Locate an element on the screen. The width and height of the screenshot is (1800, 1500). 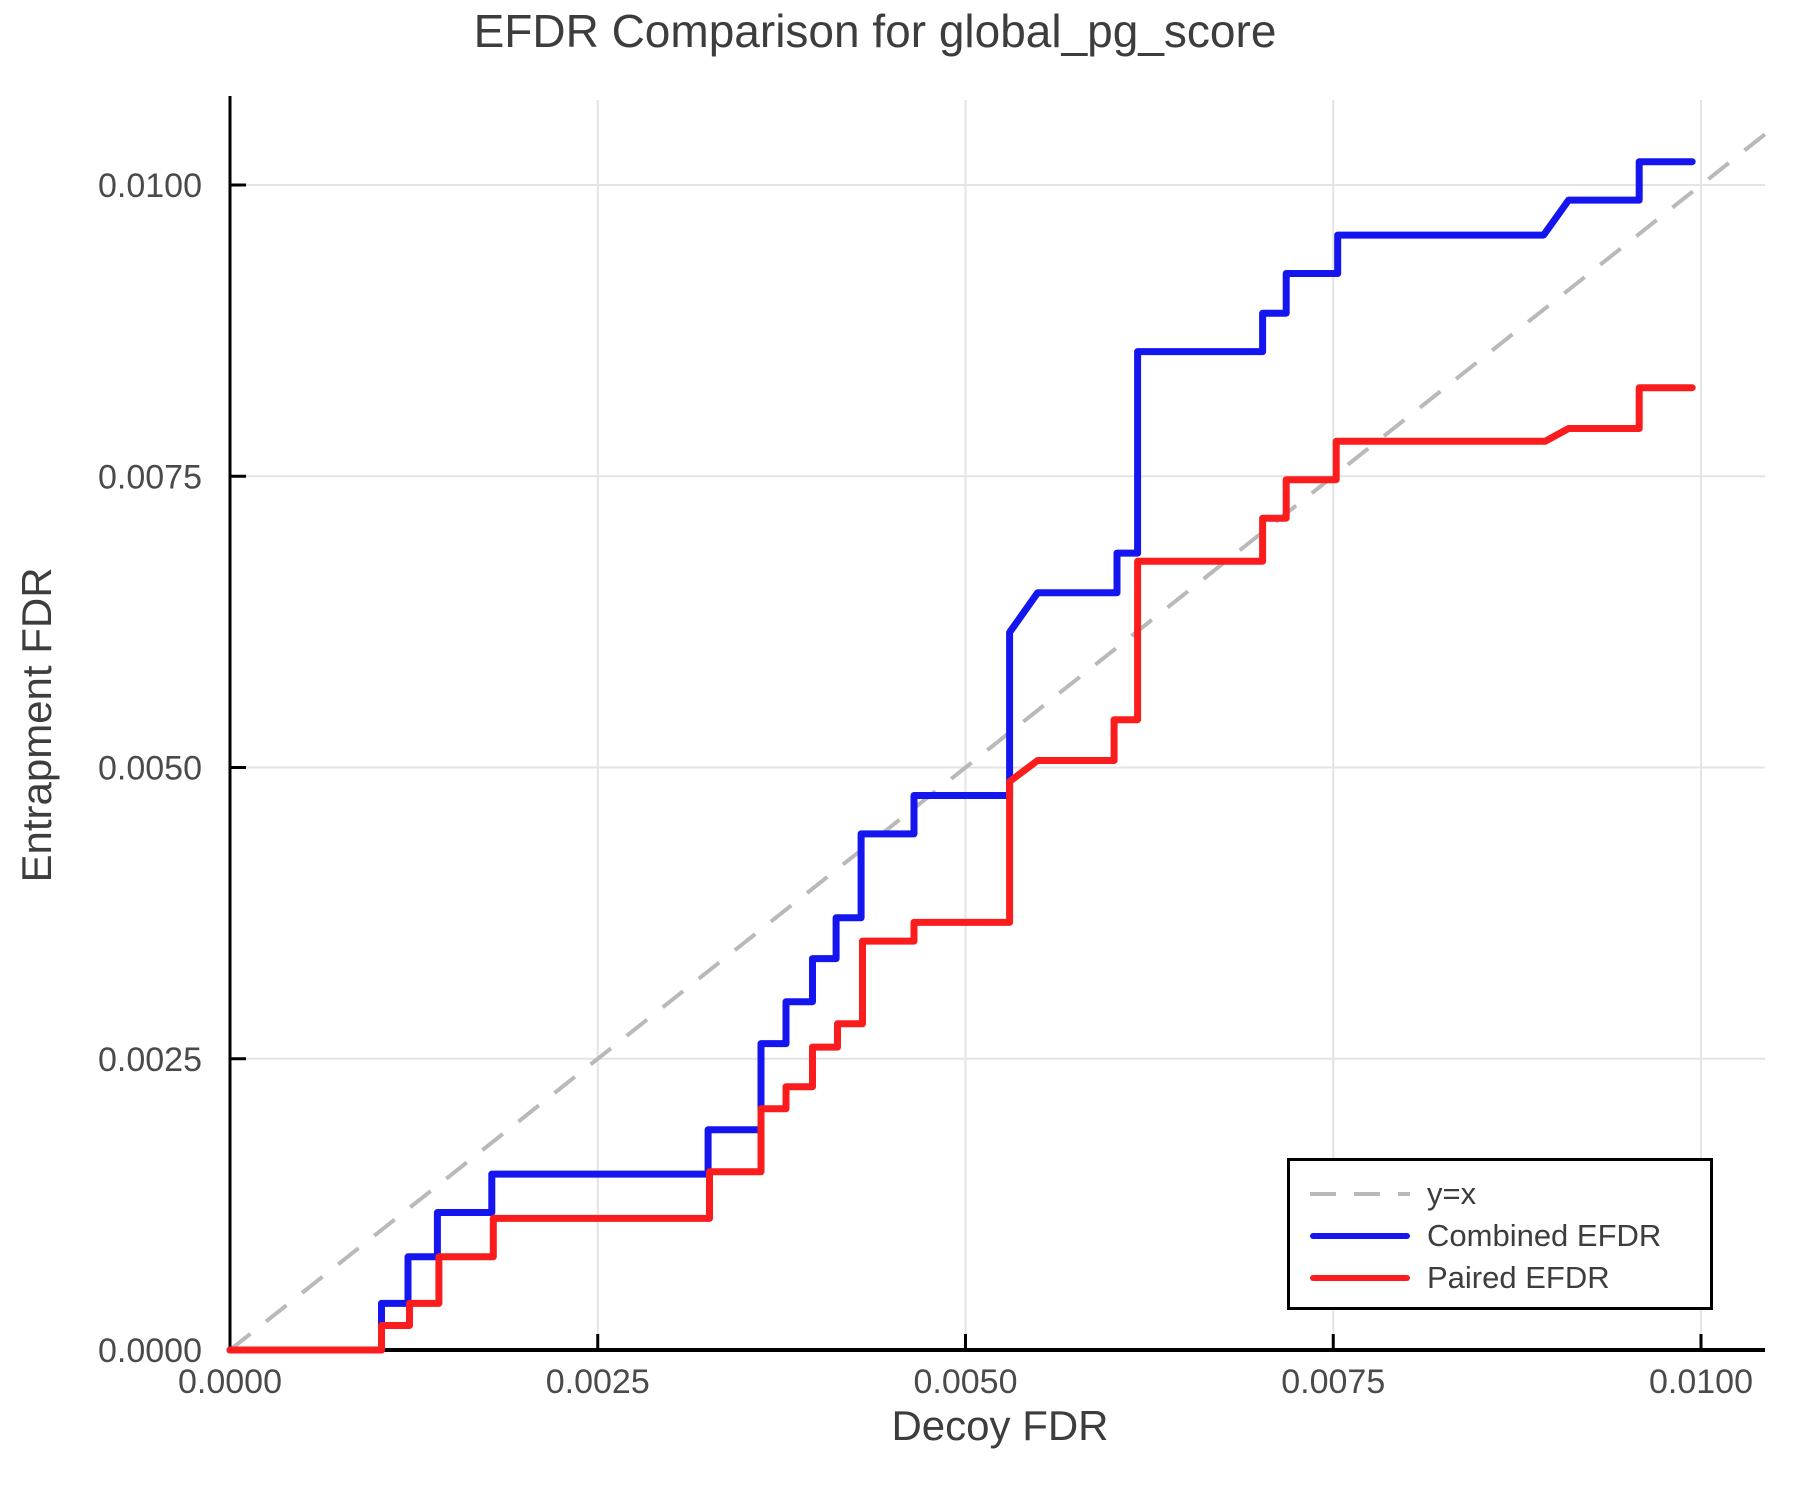
x-tick-label: 0.0050 is located at coordinates (966, 1382).